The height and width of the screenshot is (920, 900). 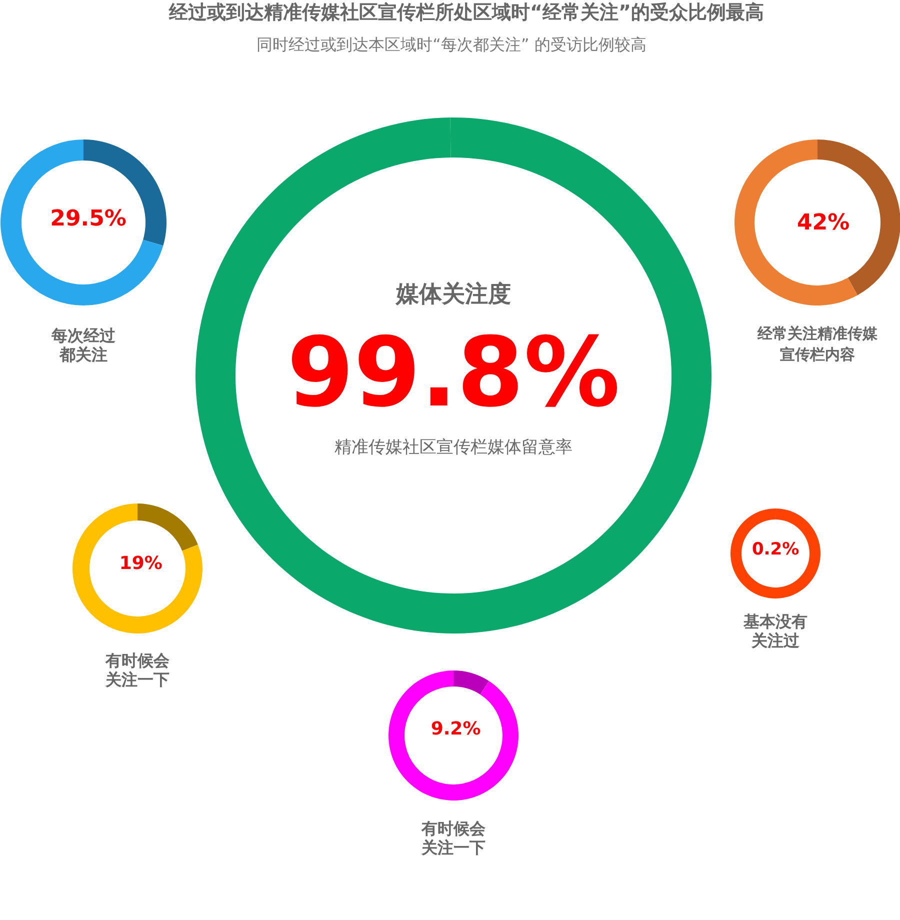 I want to click on text: 媒体关注度, so click(x=453, y=294).